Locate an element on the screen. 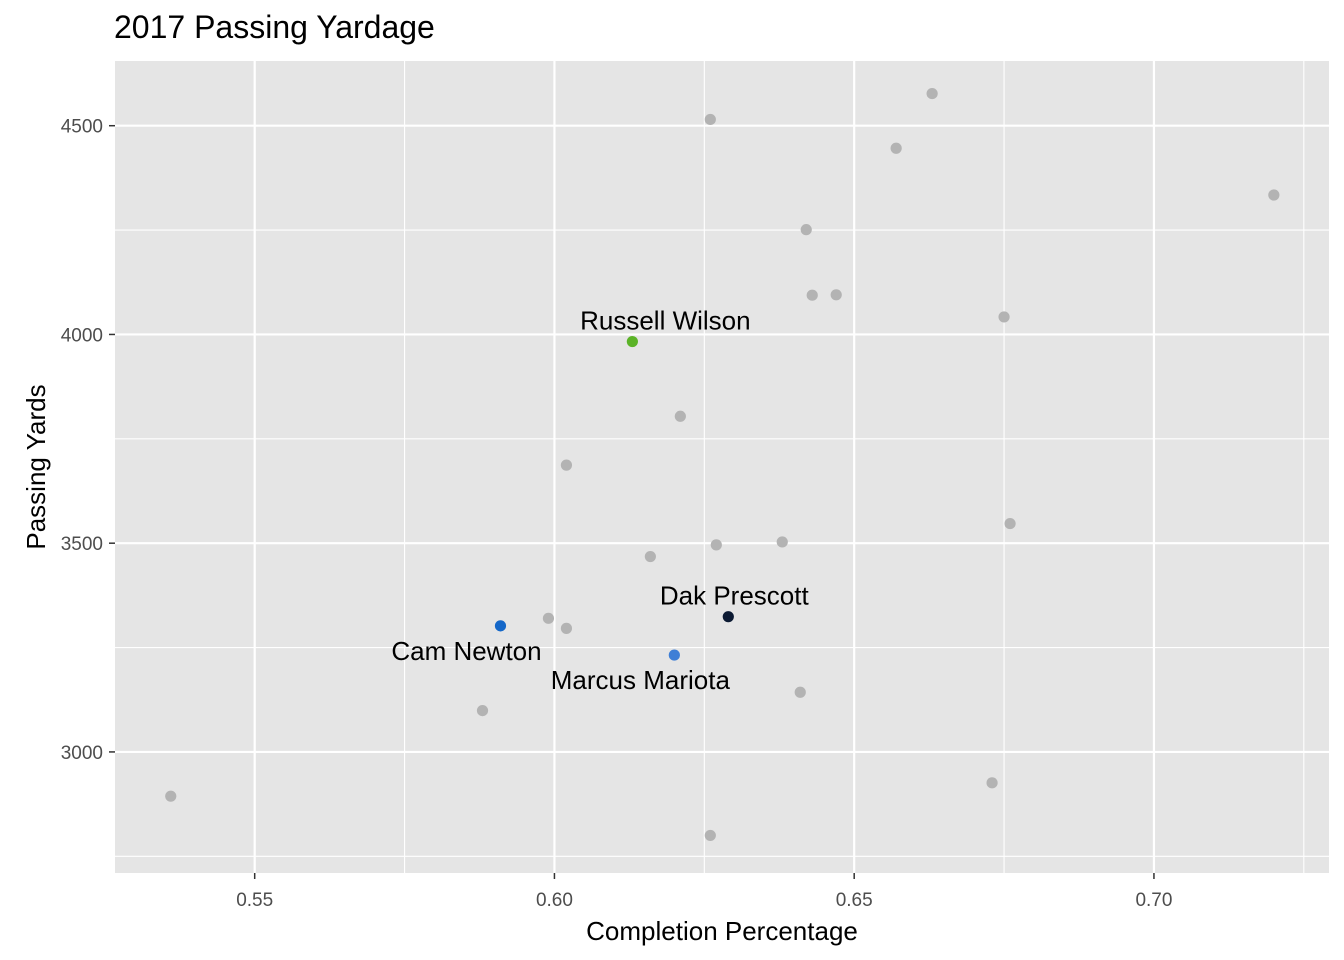 The image size is (1344, 960). y-tick-label: 4000 is located at coordinates (82, 335).